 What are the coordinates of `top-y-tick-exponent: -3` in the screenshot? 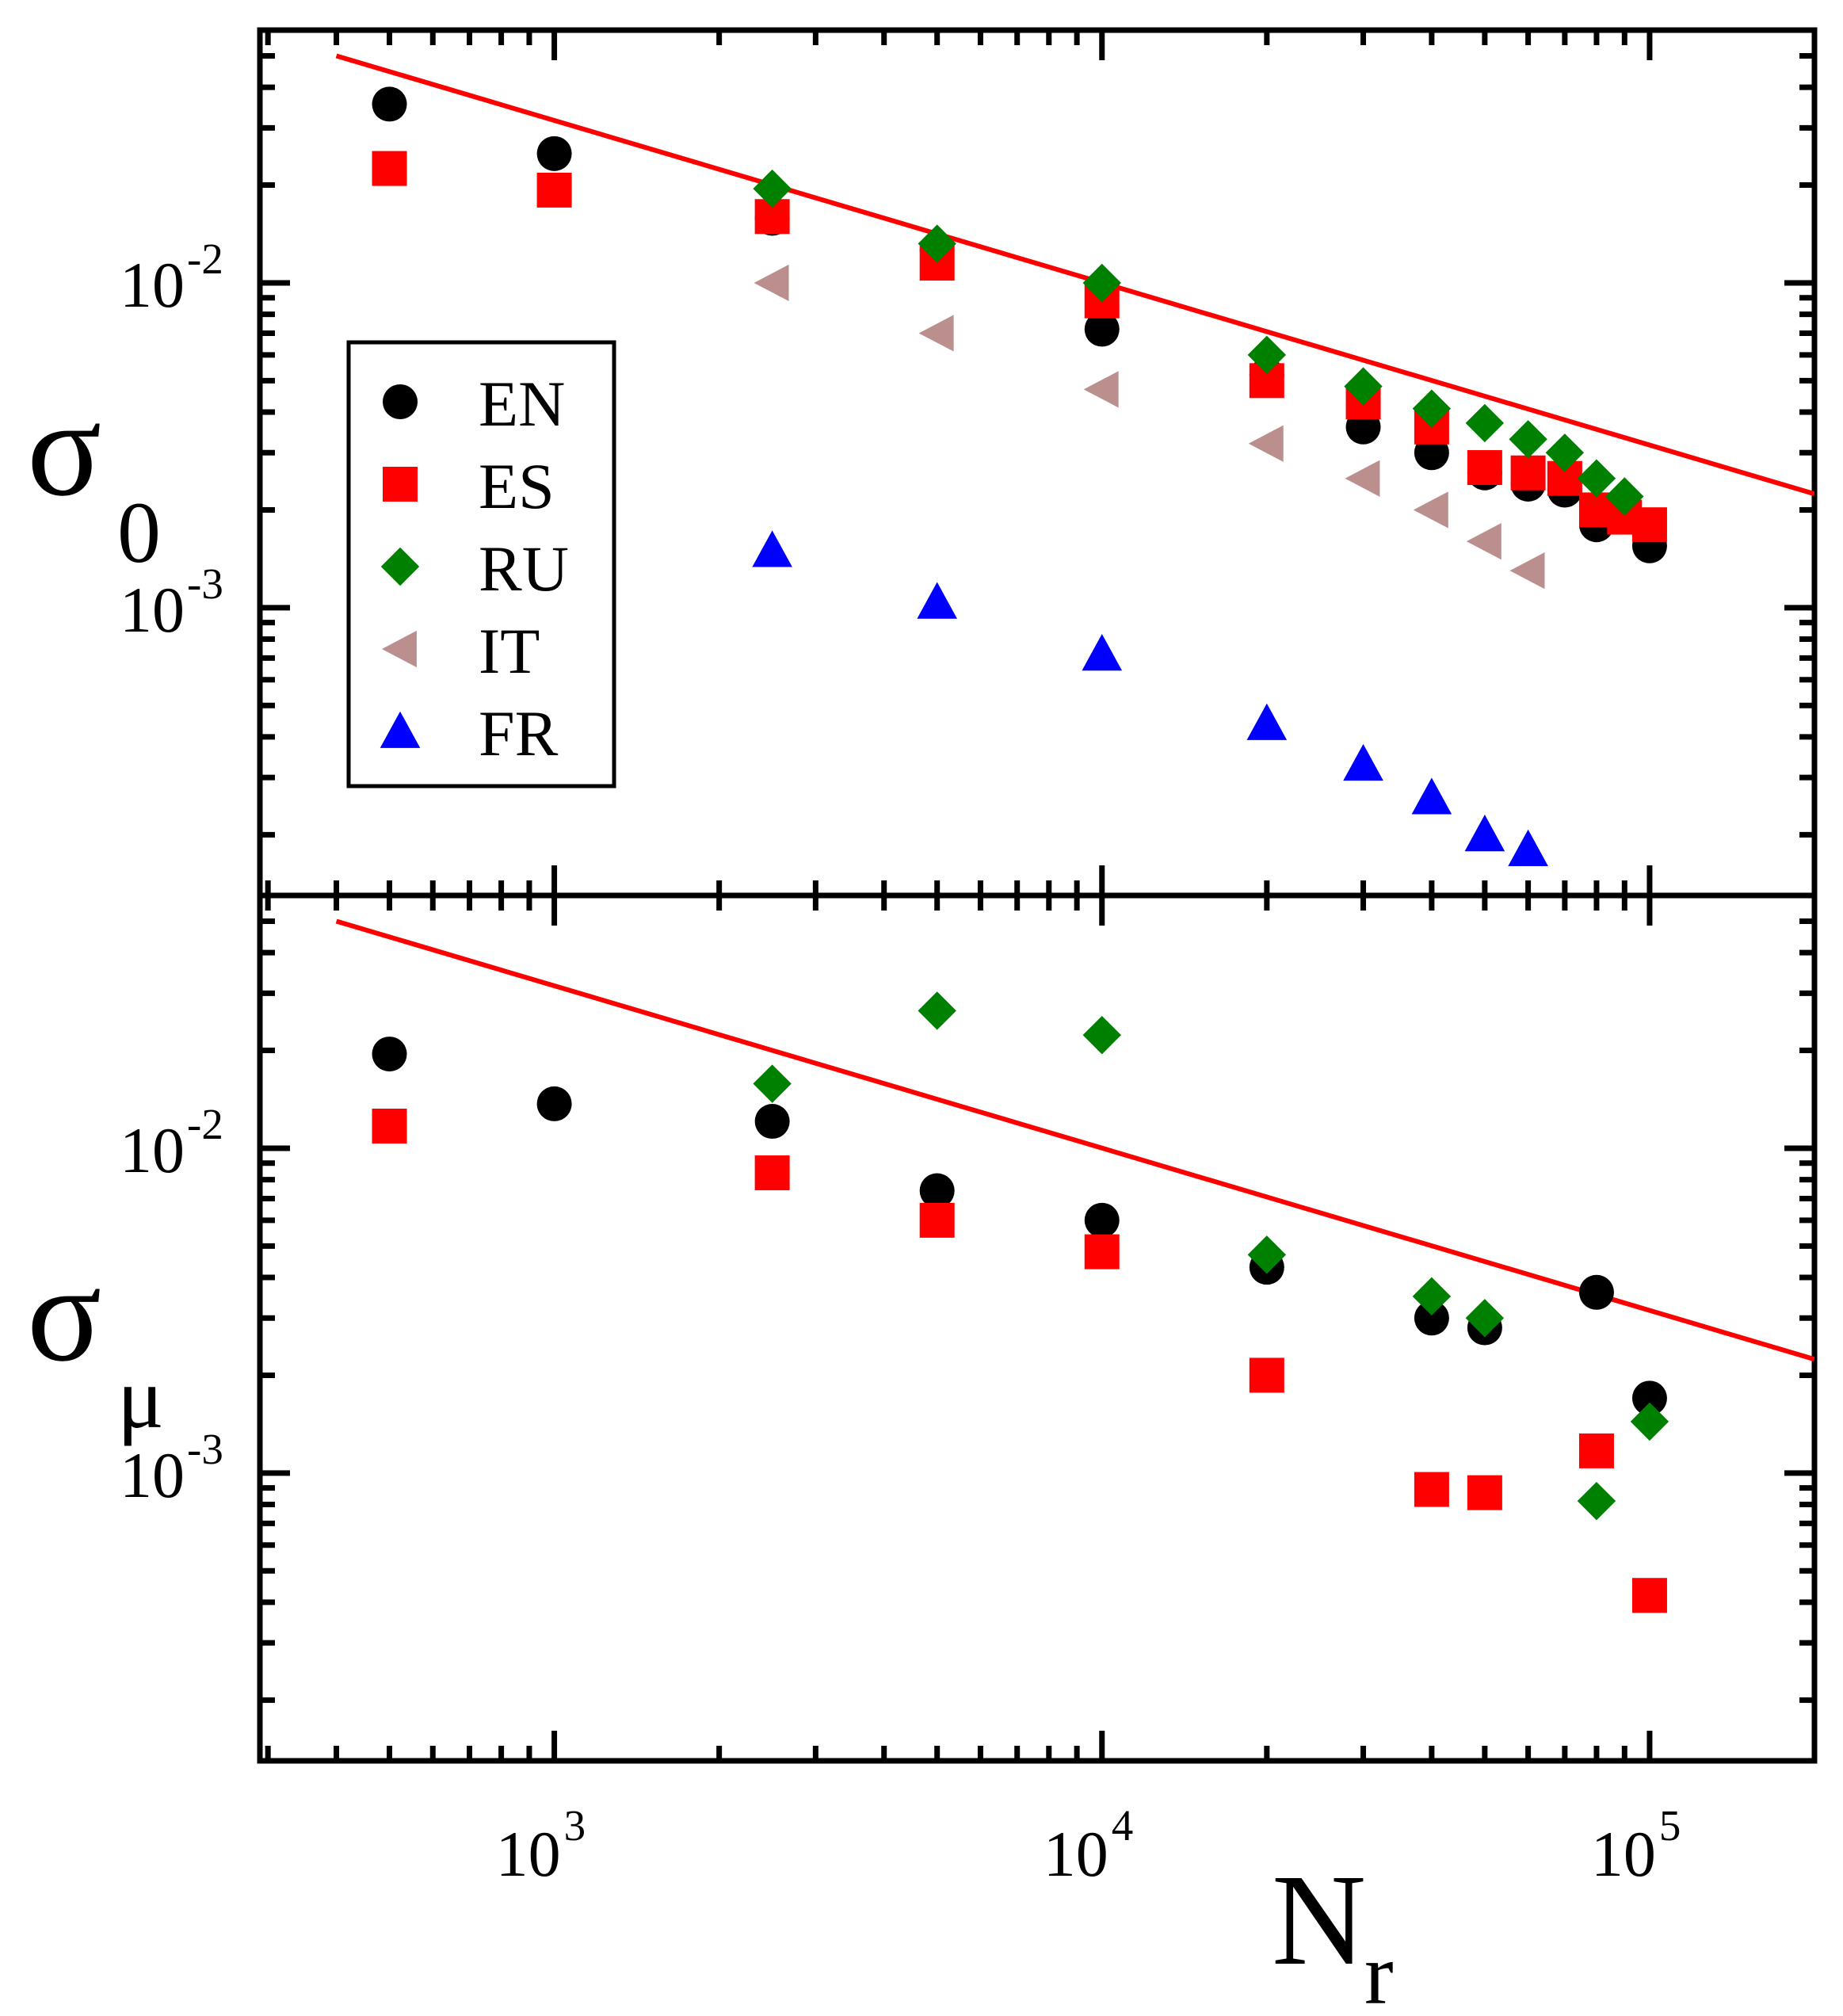 It's located at (205, 583).